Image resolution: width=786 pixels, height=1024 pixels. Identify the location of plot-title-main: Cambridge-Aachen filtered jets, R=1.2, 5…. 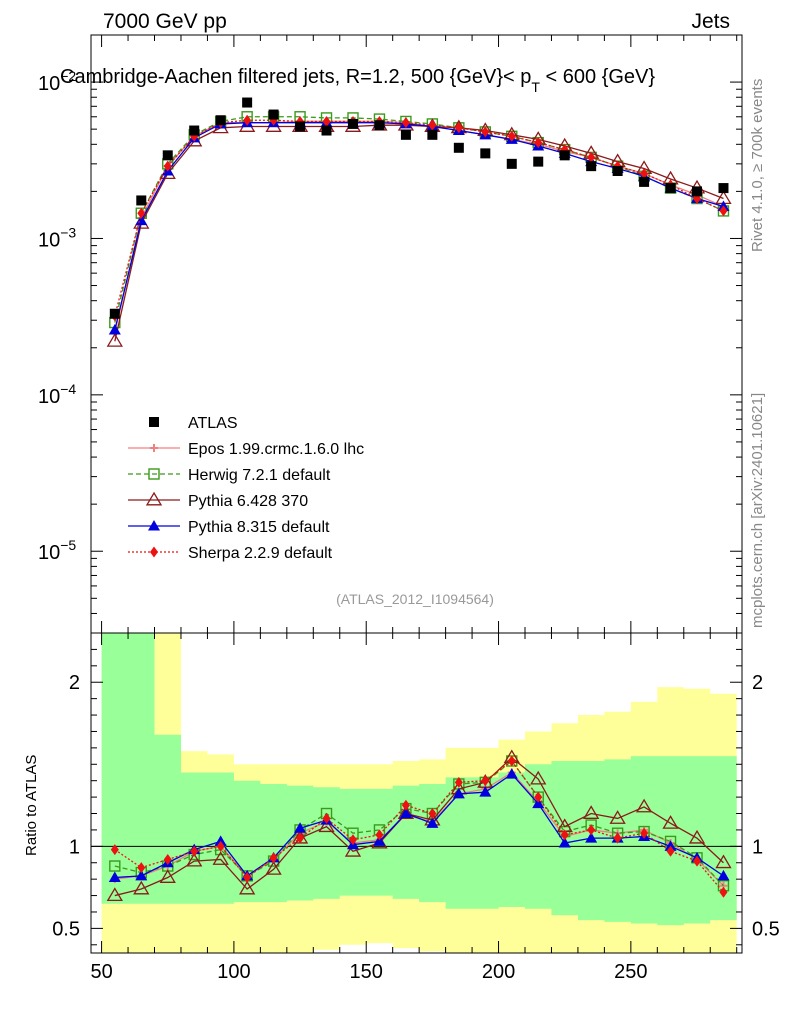
(295, 77).